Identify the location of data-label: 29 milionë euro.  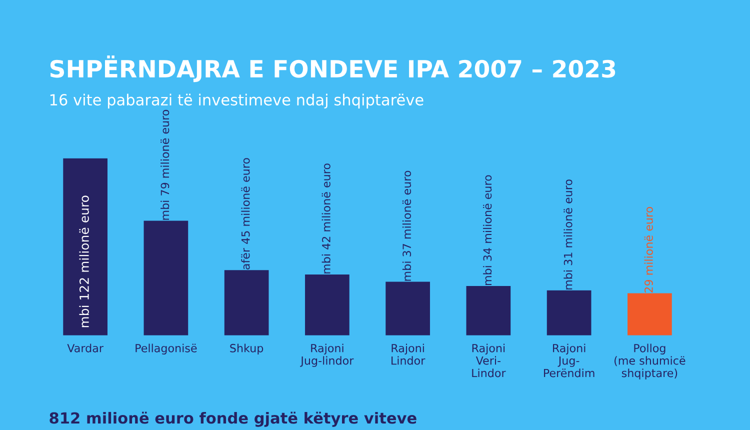
(648, 249).